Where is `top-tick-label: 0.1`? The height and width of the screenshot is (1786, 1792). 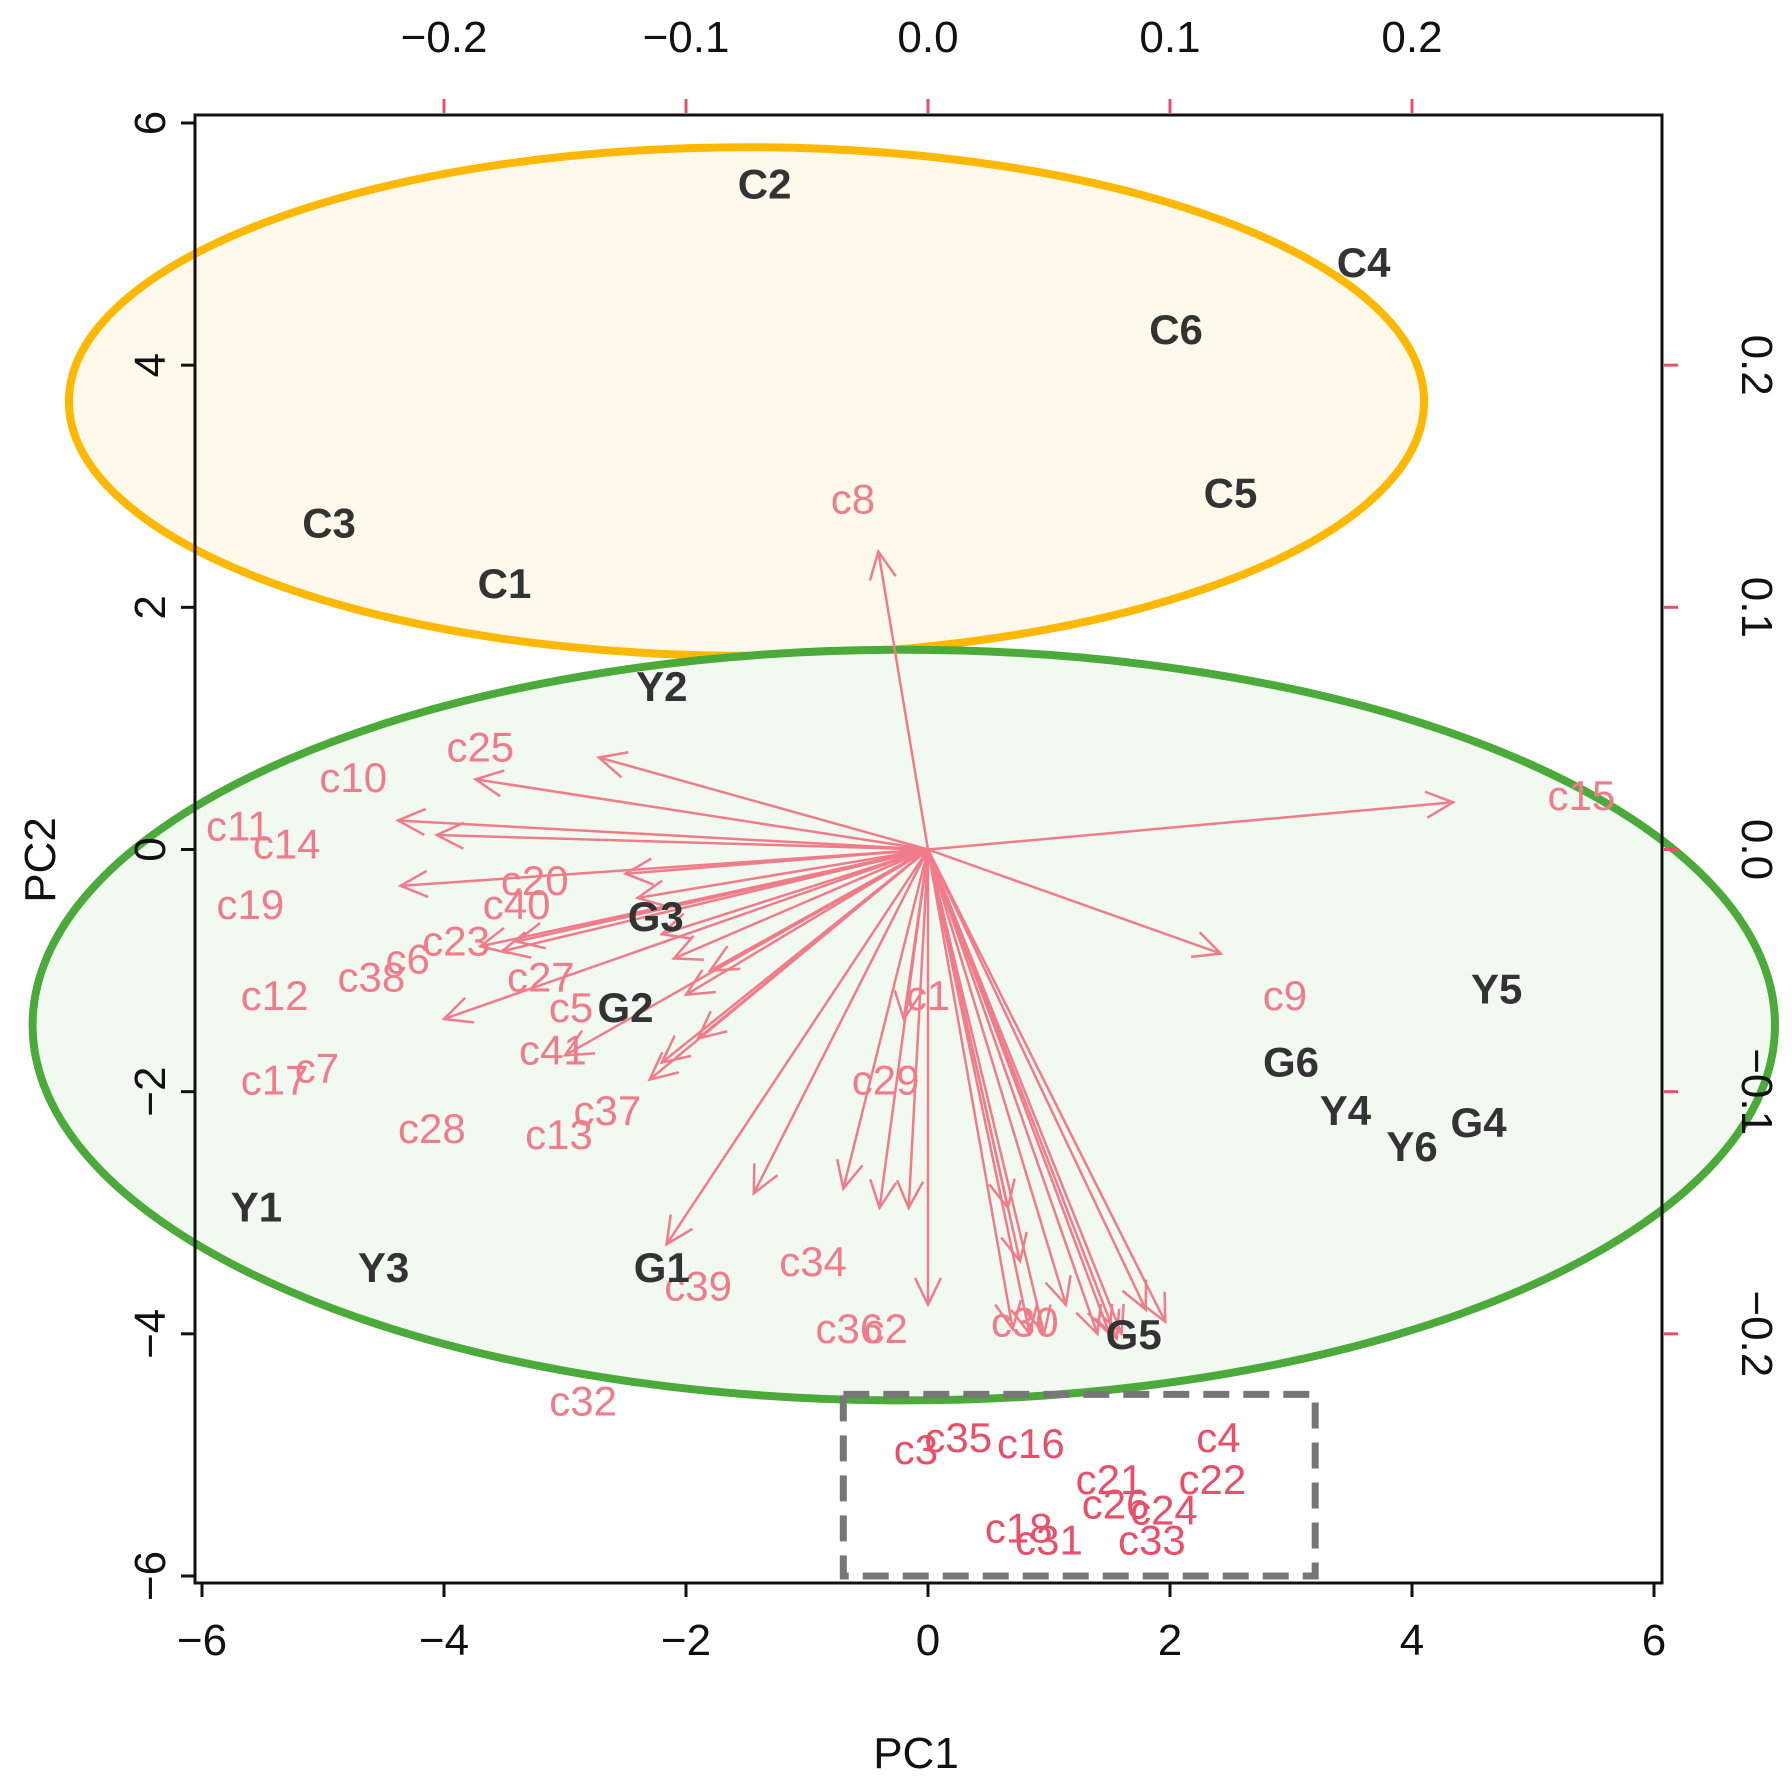
top-tick-label: 0.1 is located at coordinates (1169, 37).